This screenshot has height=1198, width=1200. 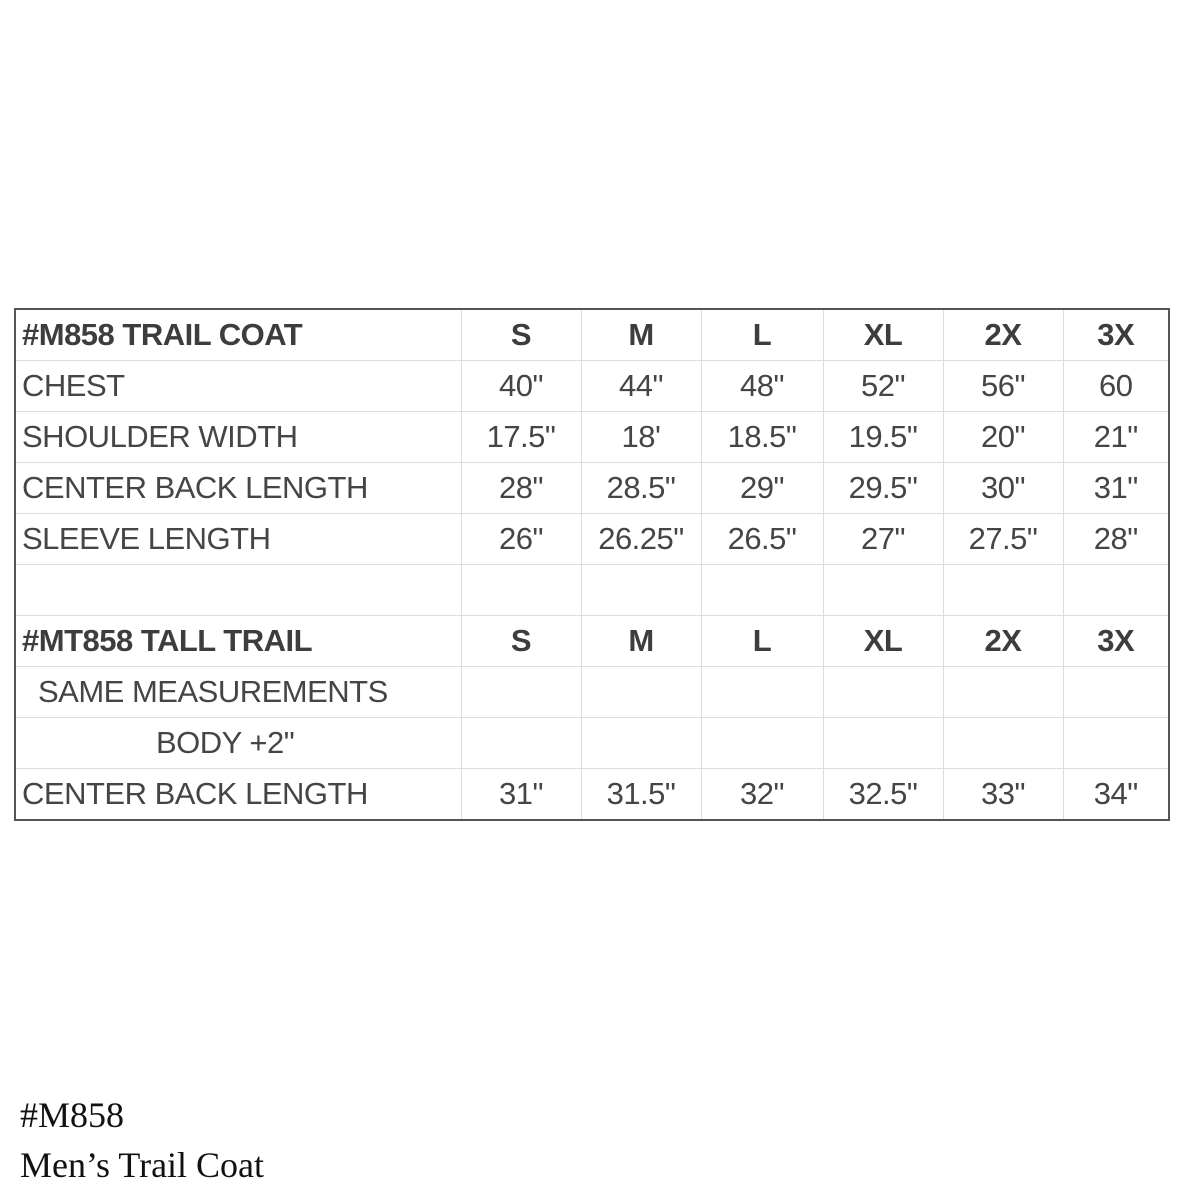 I want to click on tall-note: SAME MEASUREMENTS, so click(x=238, y=692).